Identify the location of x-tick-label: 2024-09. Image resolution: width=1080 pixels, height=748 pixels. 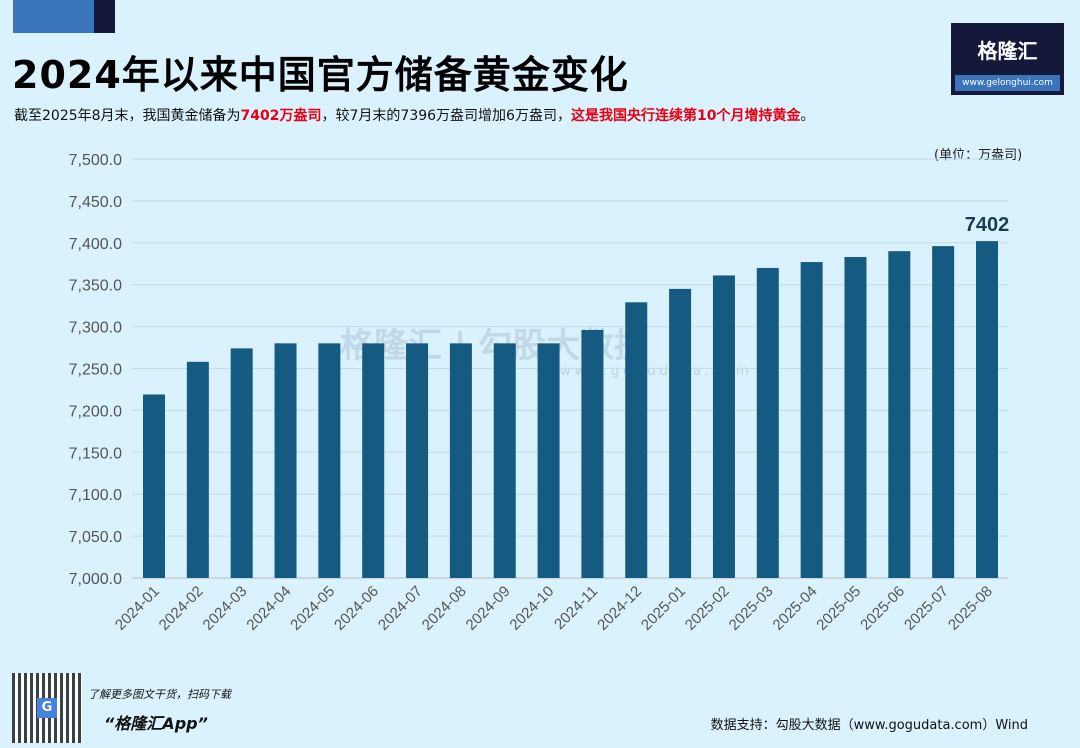
(488, 608).